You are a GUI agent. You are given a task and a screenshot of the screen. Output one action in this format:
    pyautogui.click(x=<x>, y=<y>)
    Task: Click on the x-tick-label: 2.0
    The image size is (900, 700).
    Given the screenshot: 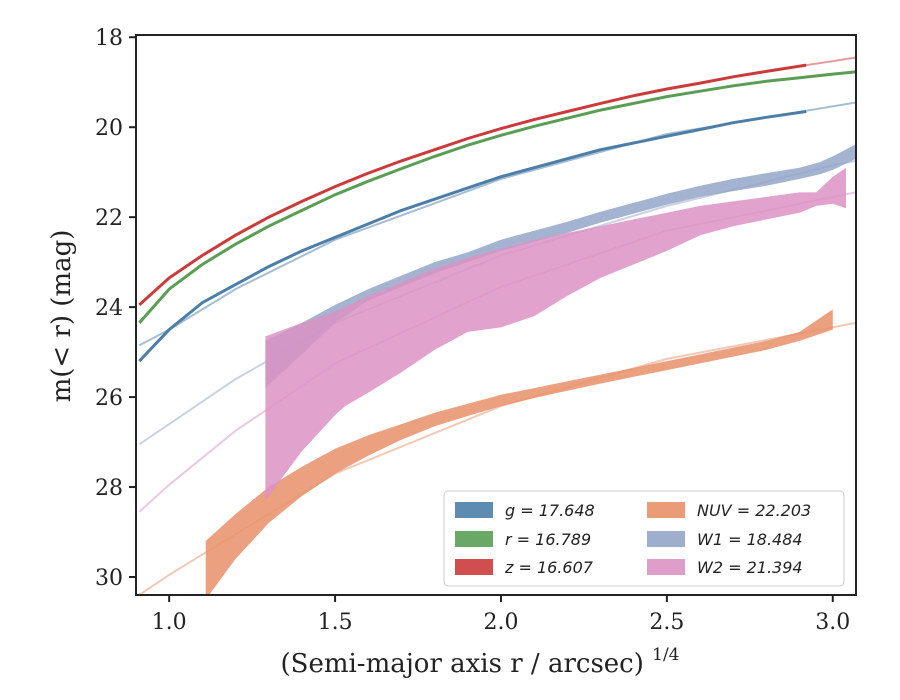 What is the action you would take?
    pyautogui.click(x=500, y=622)
    